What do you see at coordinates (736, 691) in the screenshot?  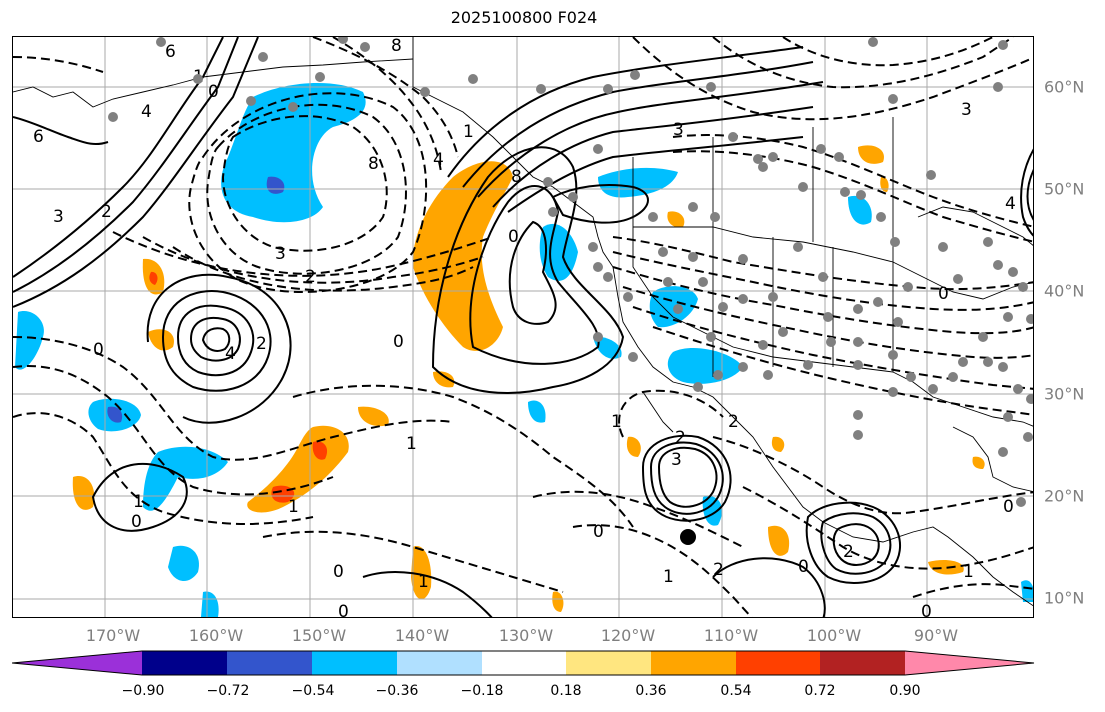 I see `colorbar-tick-label: 0.54` at bounding box center [736, 691].